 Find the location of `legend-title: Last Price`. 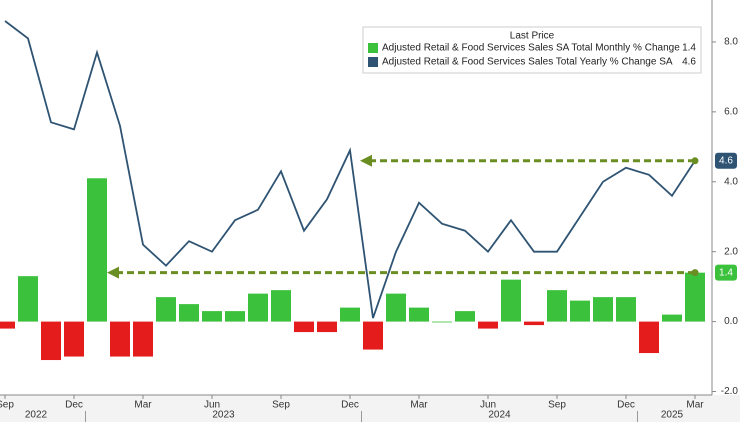

legend-title: Last Price is located at coordinates (532, 36).